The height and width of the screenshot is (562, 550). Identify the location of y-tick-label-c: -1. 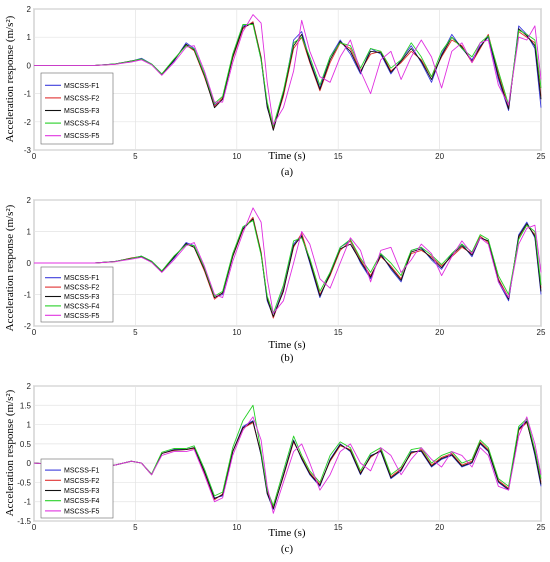
(28, 502).